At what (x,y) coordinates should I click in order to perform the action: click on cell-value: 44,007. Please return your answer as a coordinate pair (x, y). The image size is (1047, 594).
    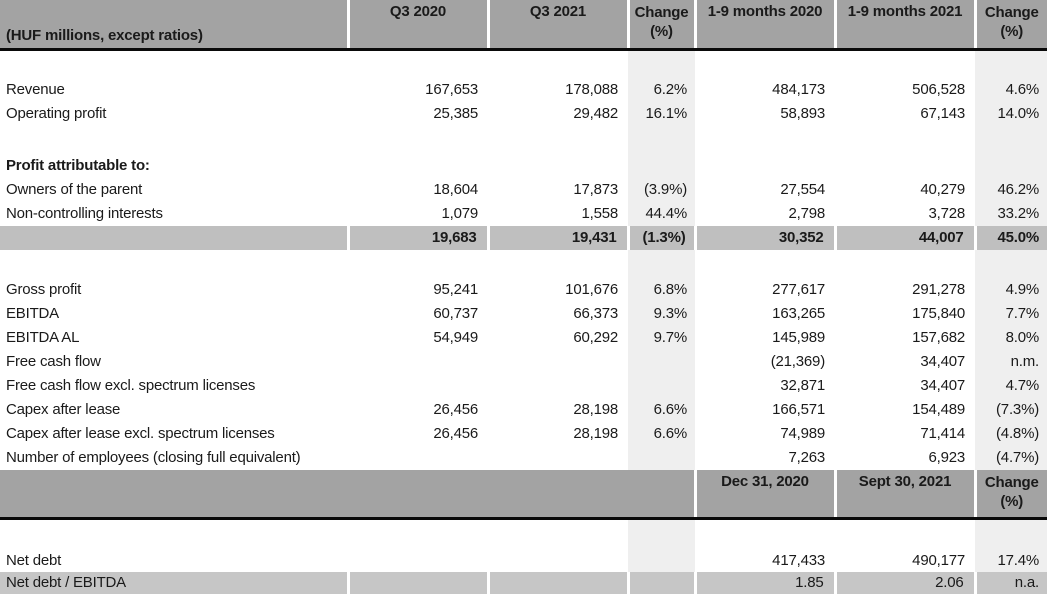
    Looking at the image, I should click on (904, 237).